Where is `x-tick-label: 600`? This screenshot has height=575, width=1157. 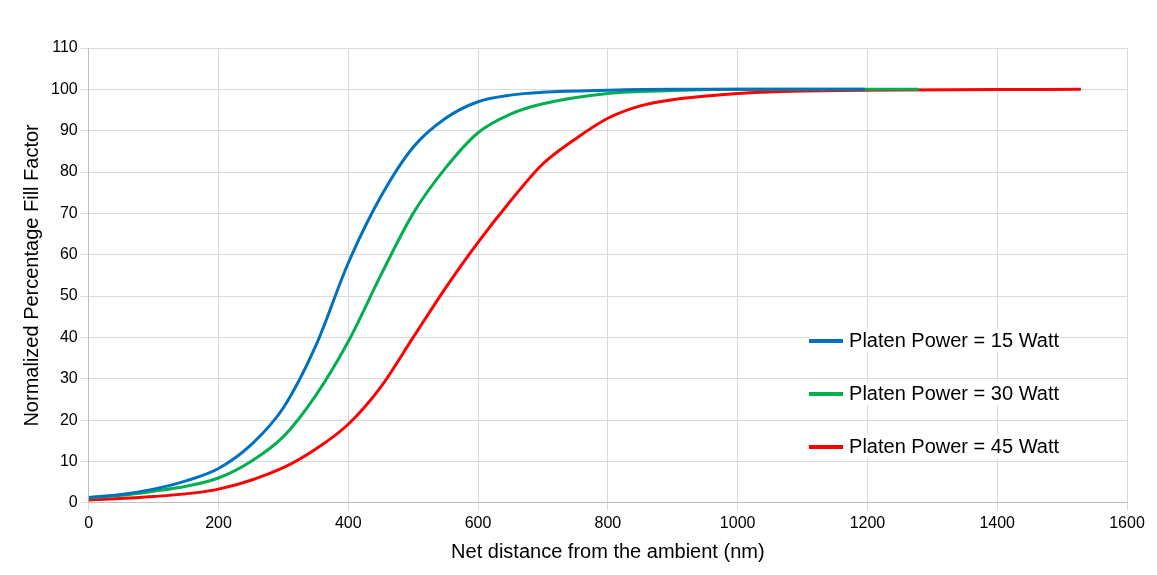 x-tick-label: 600 is located at coordinates (478, 522).